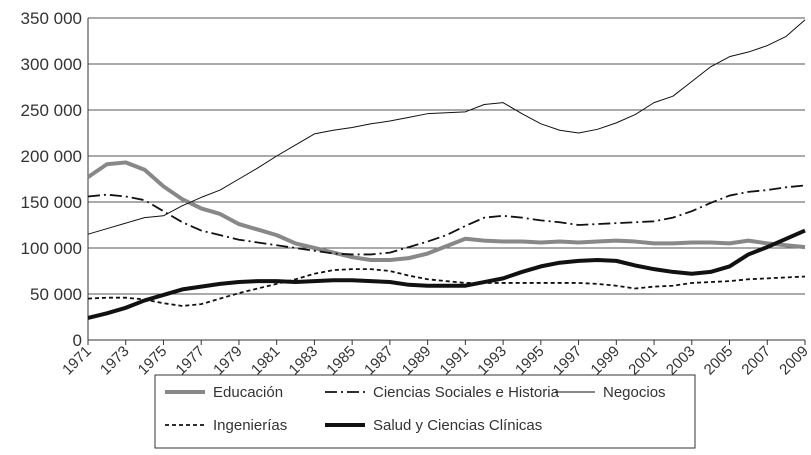 The image size is (811, 455). I want to click on x-tick-label: 2001, so click(643, 361).